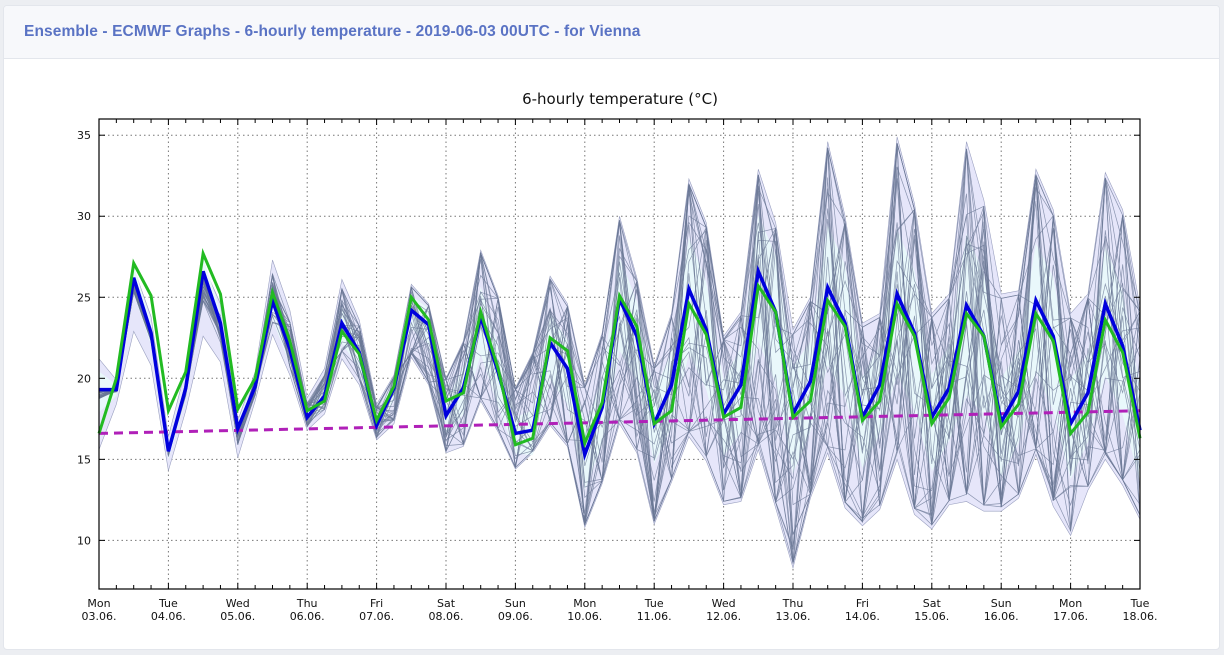  What do you see at coordinates (84, 378) in the screenshot?
I see `y-tick-label: 20` at bounding box center [84, 378].